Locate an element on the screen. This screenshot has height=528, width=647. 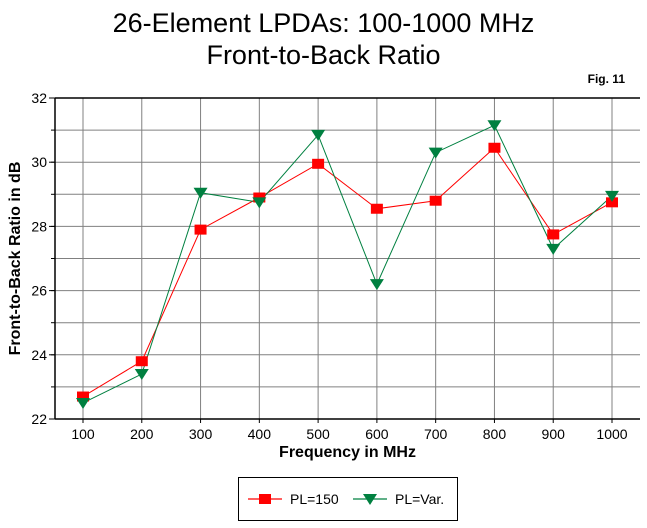
x-tick-label: 100 is located at coordinates (83, 434).